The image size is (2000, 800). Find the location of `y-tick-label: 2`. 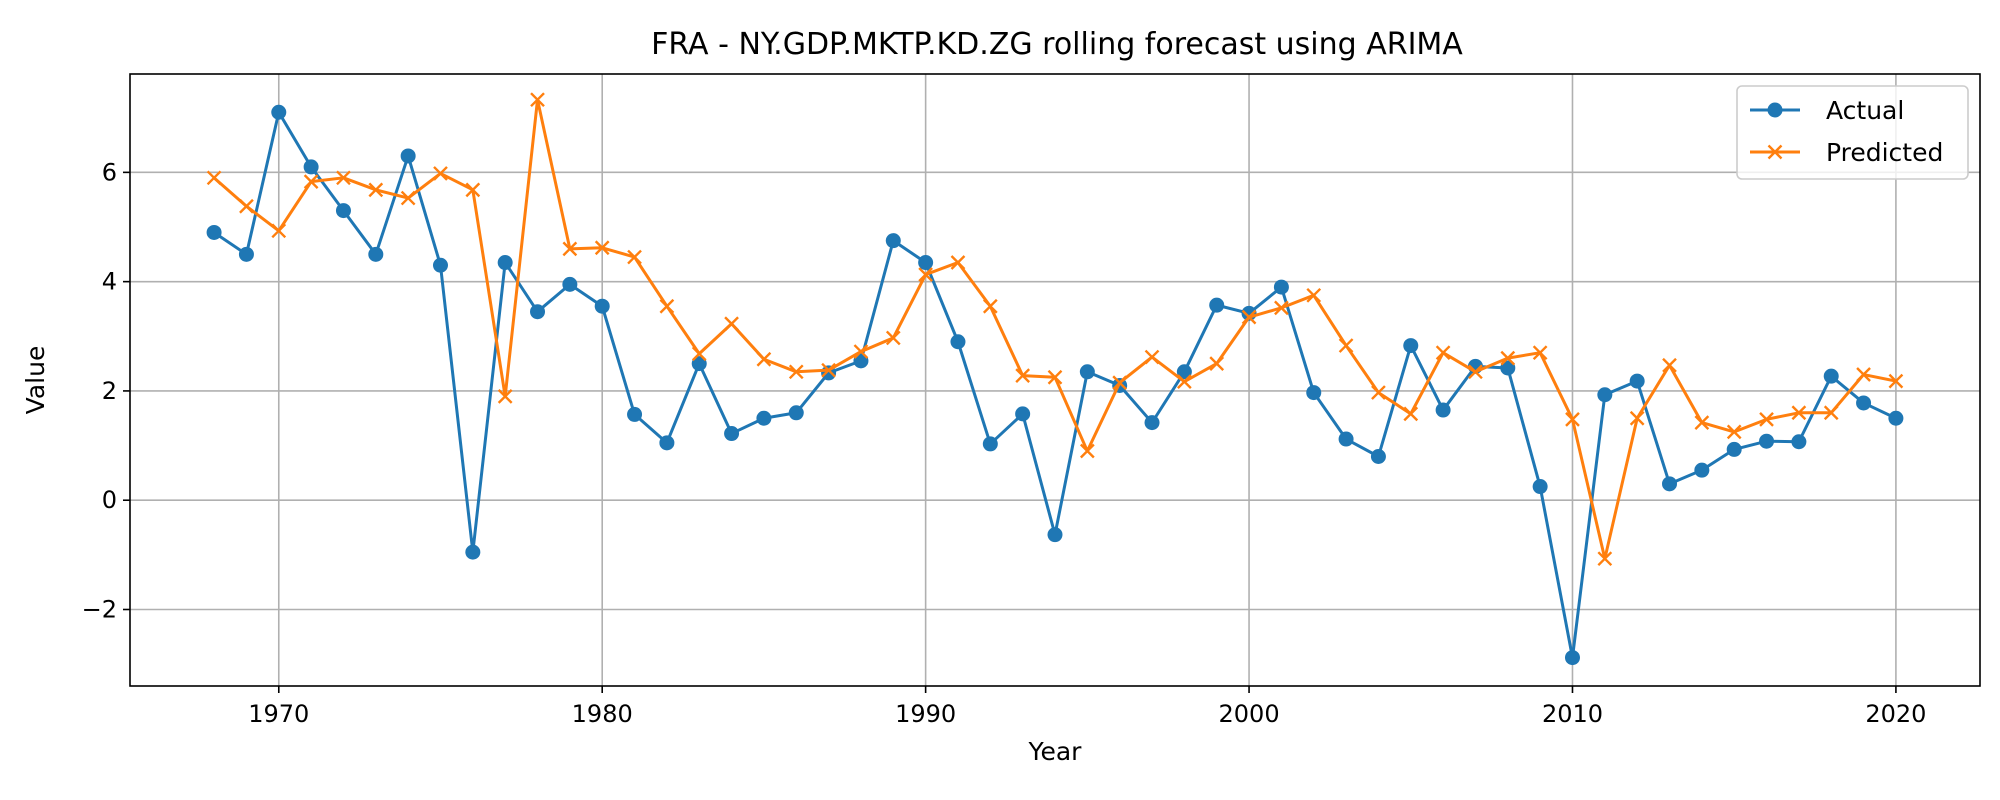

y-tick-label: 2 is located at coordinates (109, 391).